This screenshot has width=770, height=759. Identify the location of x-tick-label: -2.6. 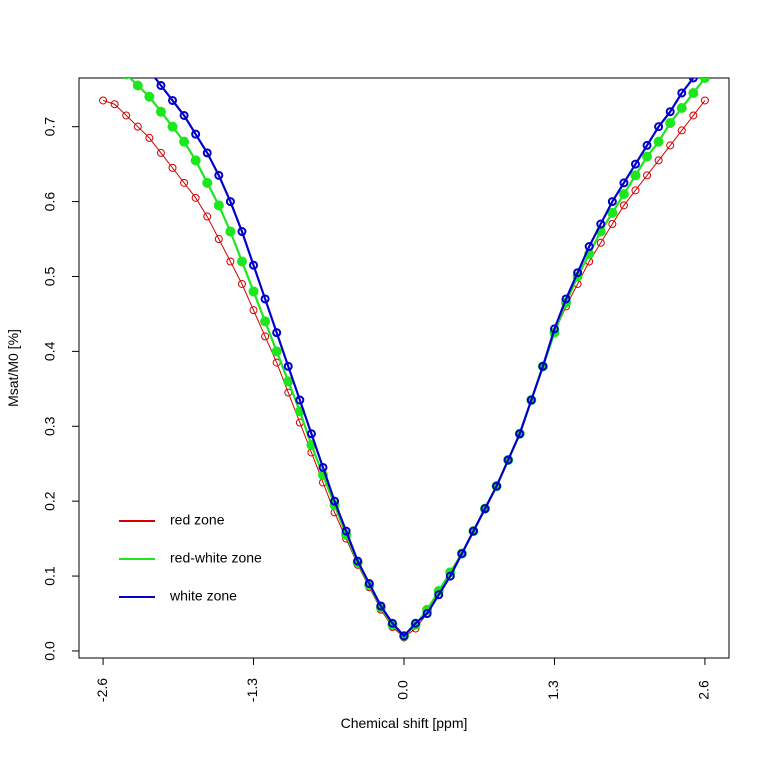
(102, 690).